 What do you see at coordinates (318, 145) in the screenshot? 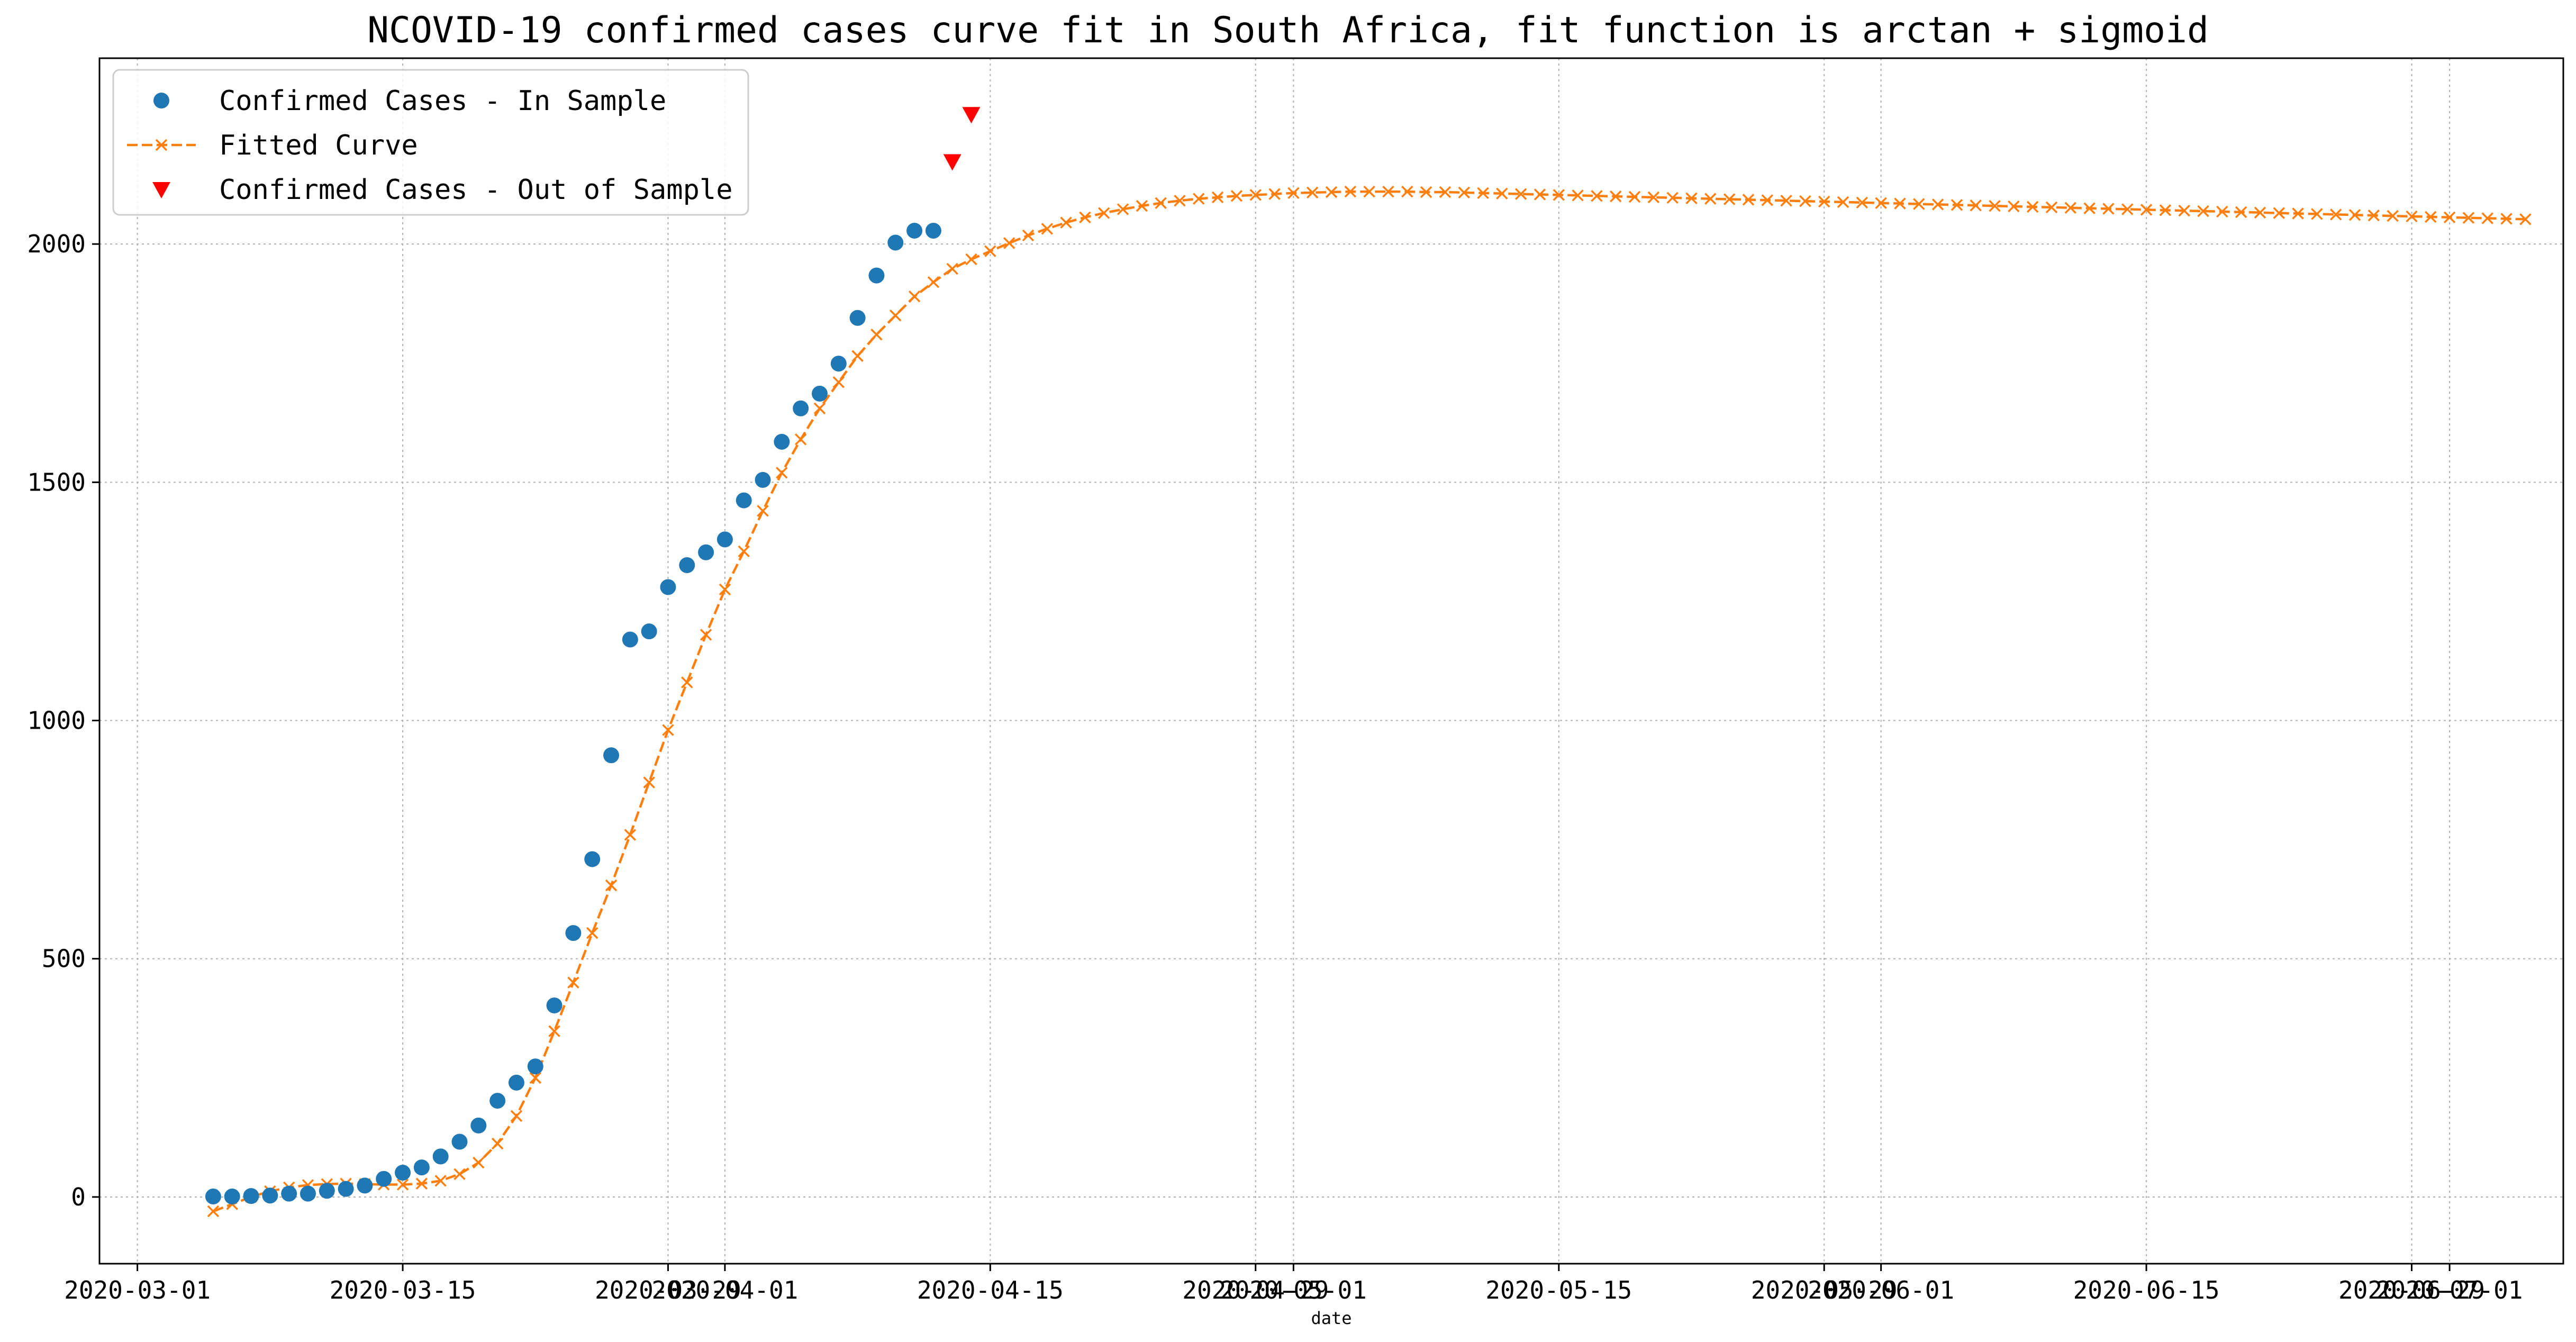
I see `legend-label: Fitted Curve` at bounding box center [318, 145].